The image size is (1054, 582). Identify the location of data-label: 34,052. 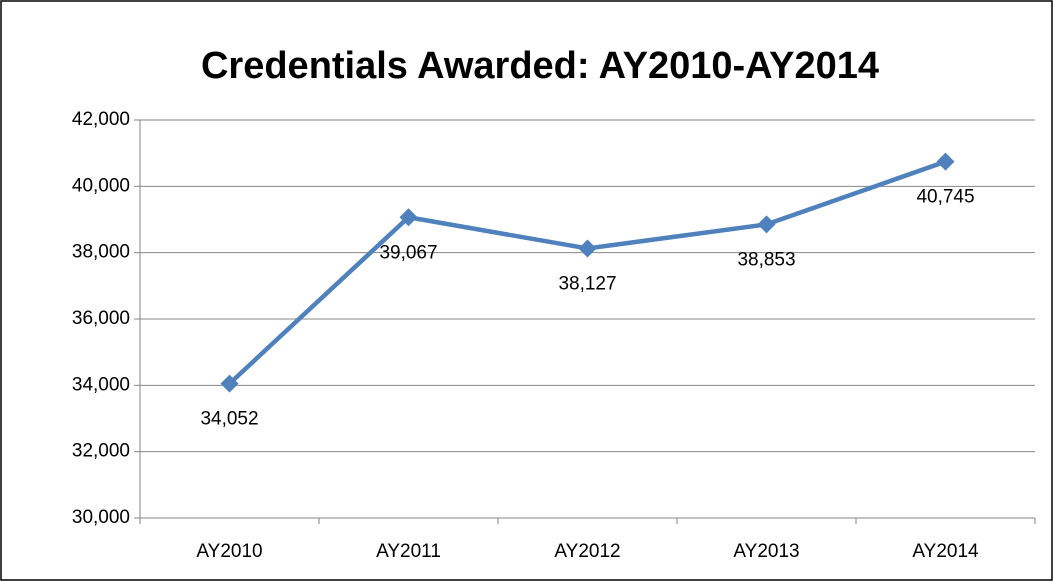
(229, 419).